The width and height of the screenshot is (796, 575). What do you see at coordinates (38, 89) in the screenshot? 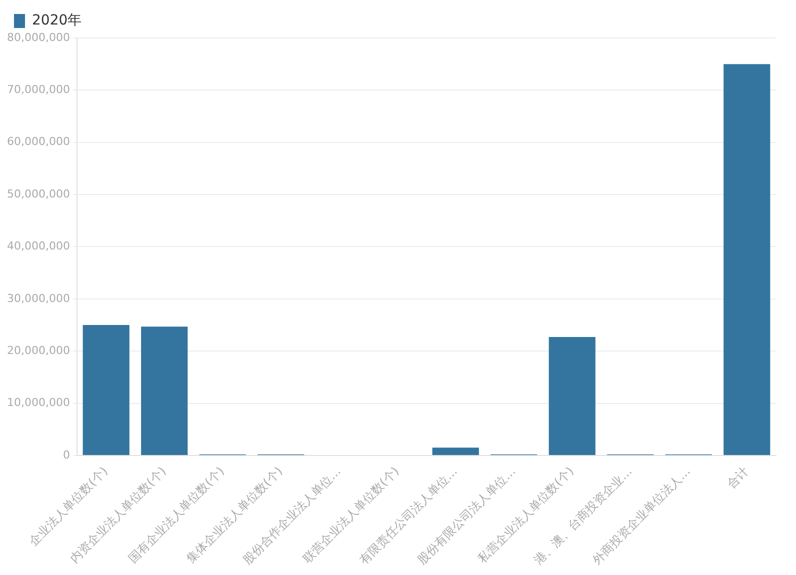
I see `y-tick-label: 70,000,000` at bounding box center [38, 89].